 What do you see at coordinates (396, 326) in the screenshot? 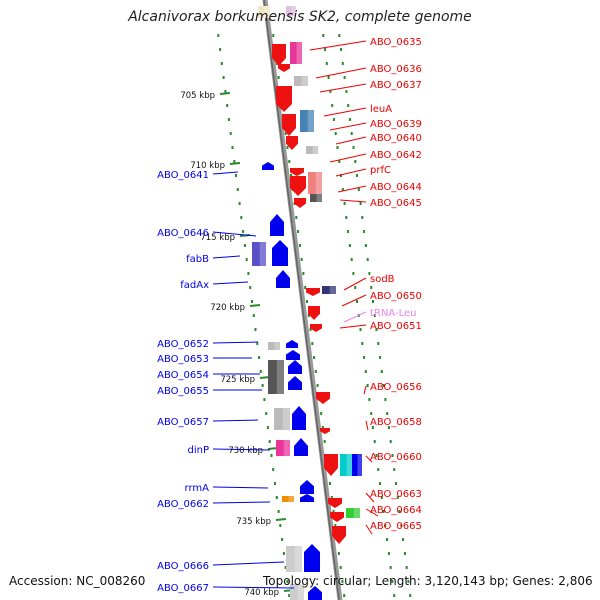
I see `gene-label-abo-0651: ABO_0651` at bounding box center [396, 326].